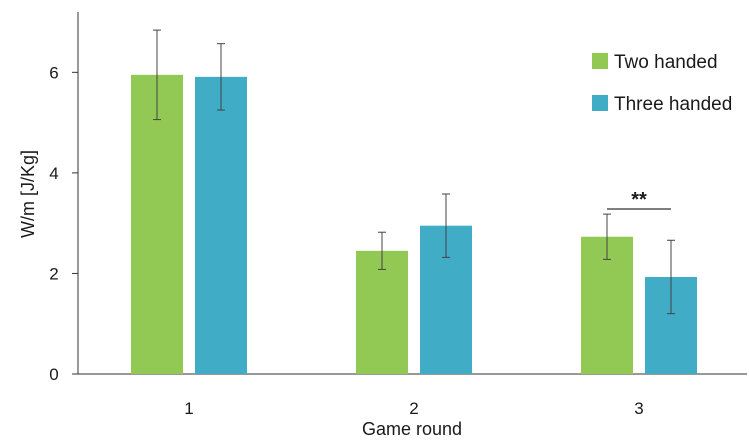  What do you see at coordinates (673, 104) in the screenshot?
I see `legend-label: Three handed` at bounding box center [673, 104].